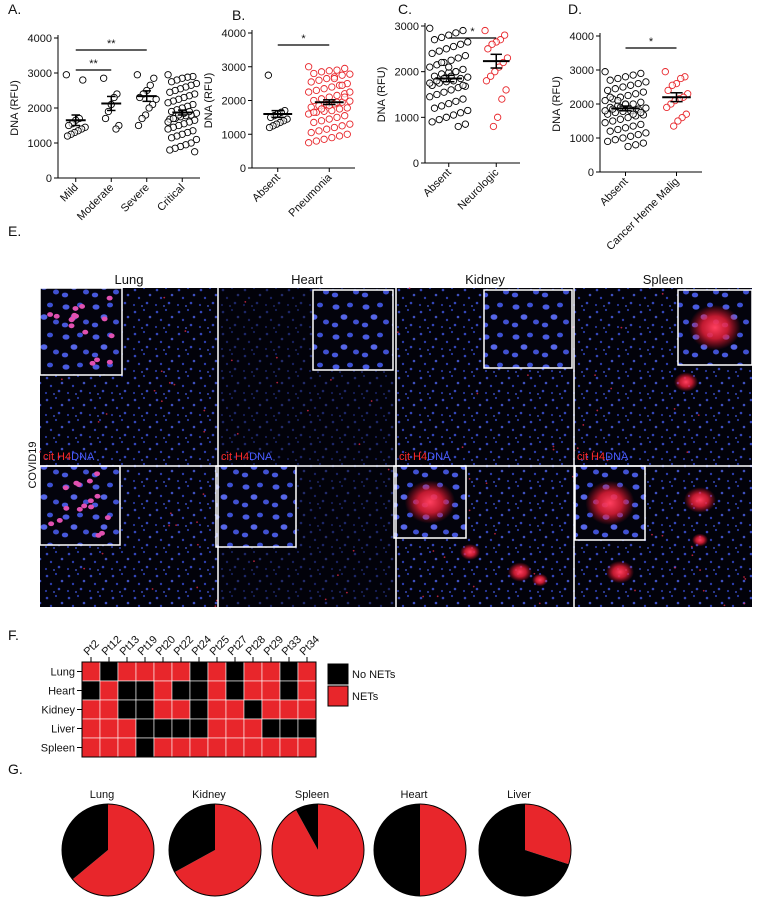  I want to click on significance-label: *, so click(472, 32).